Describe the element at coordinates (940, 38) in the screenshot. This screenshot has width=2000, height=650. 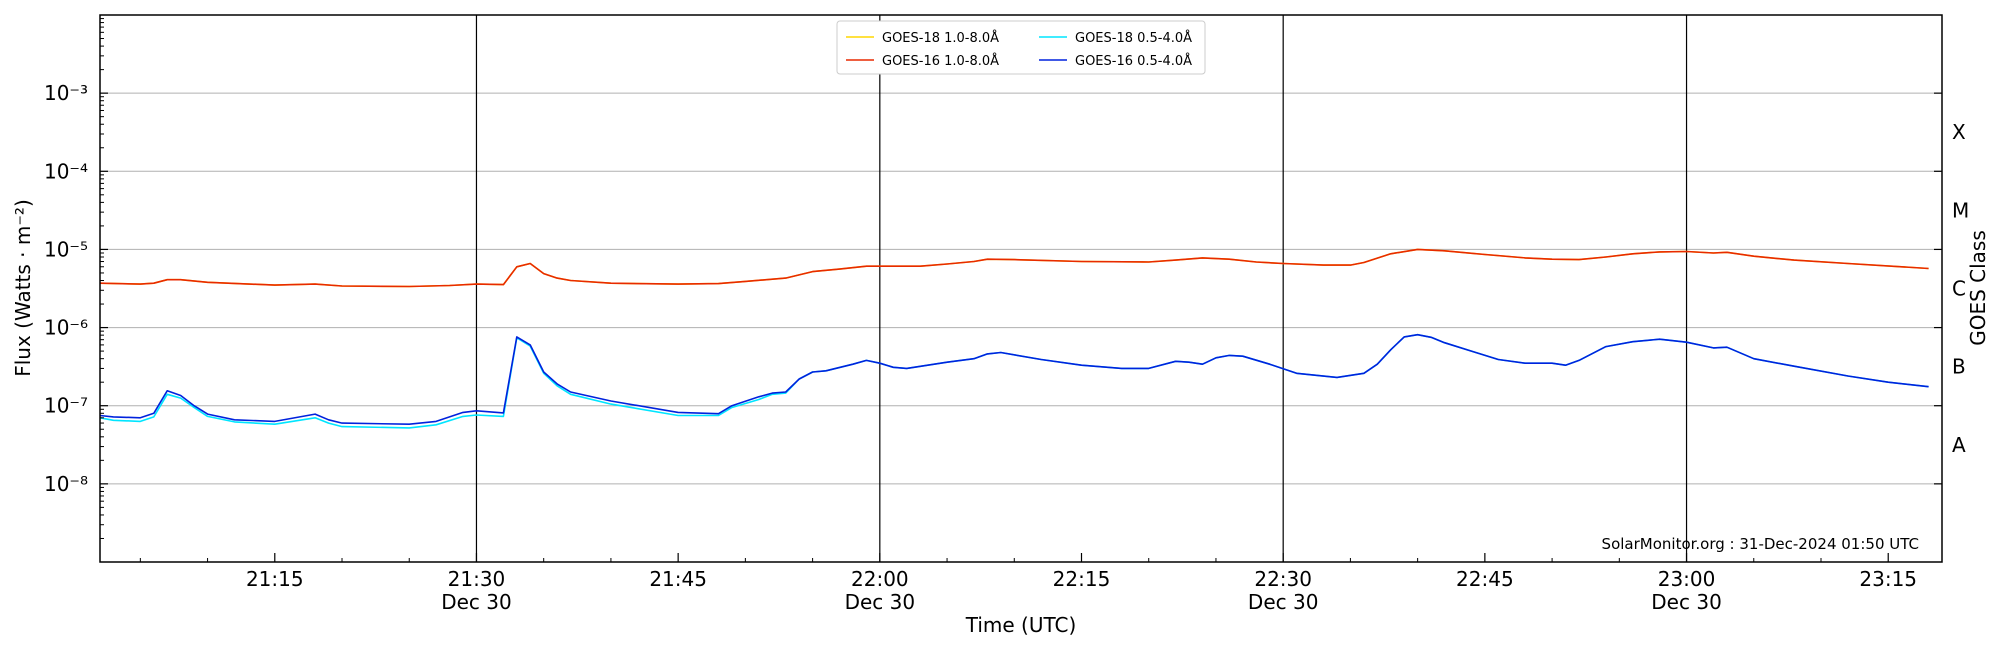
I see `legend-label: GOES-18 1.0-8.0Å` at that location.